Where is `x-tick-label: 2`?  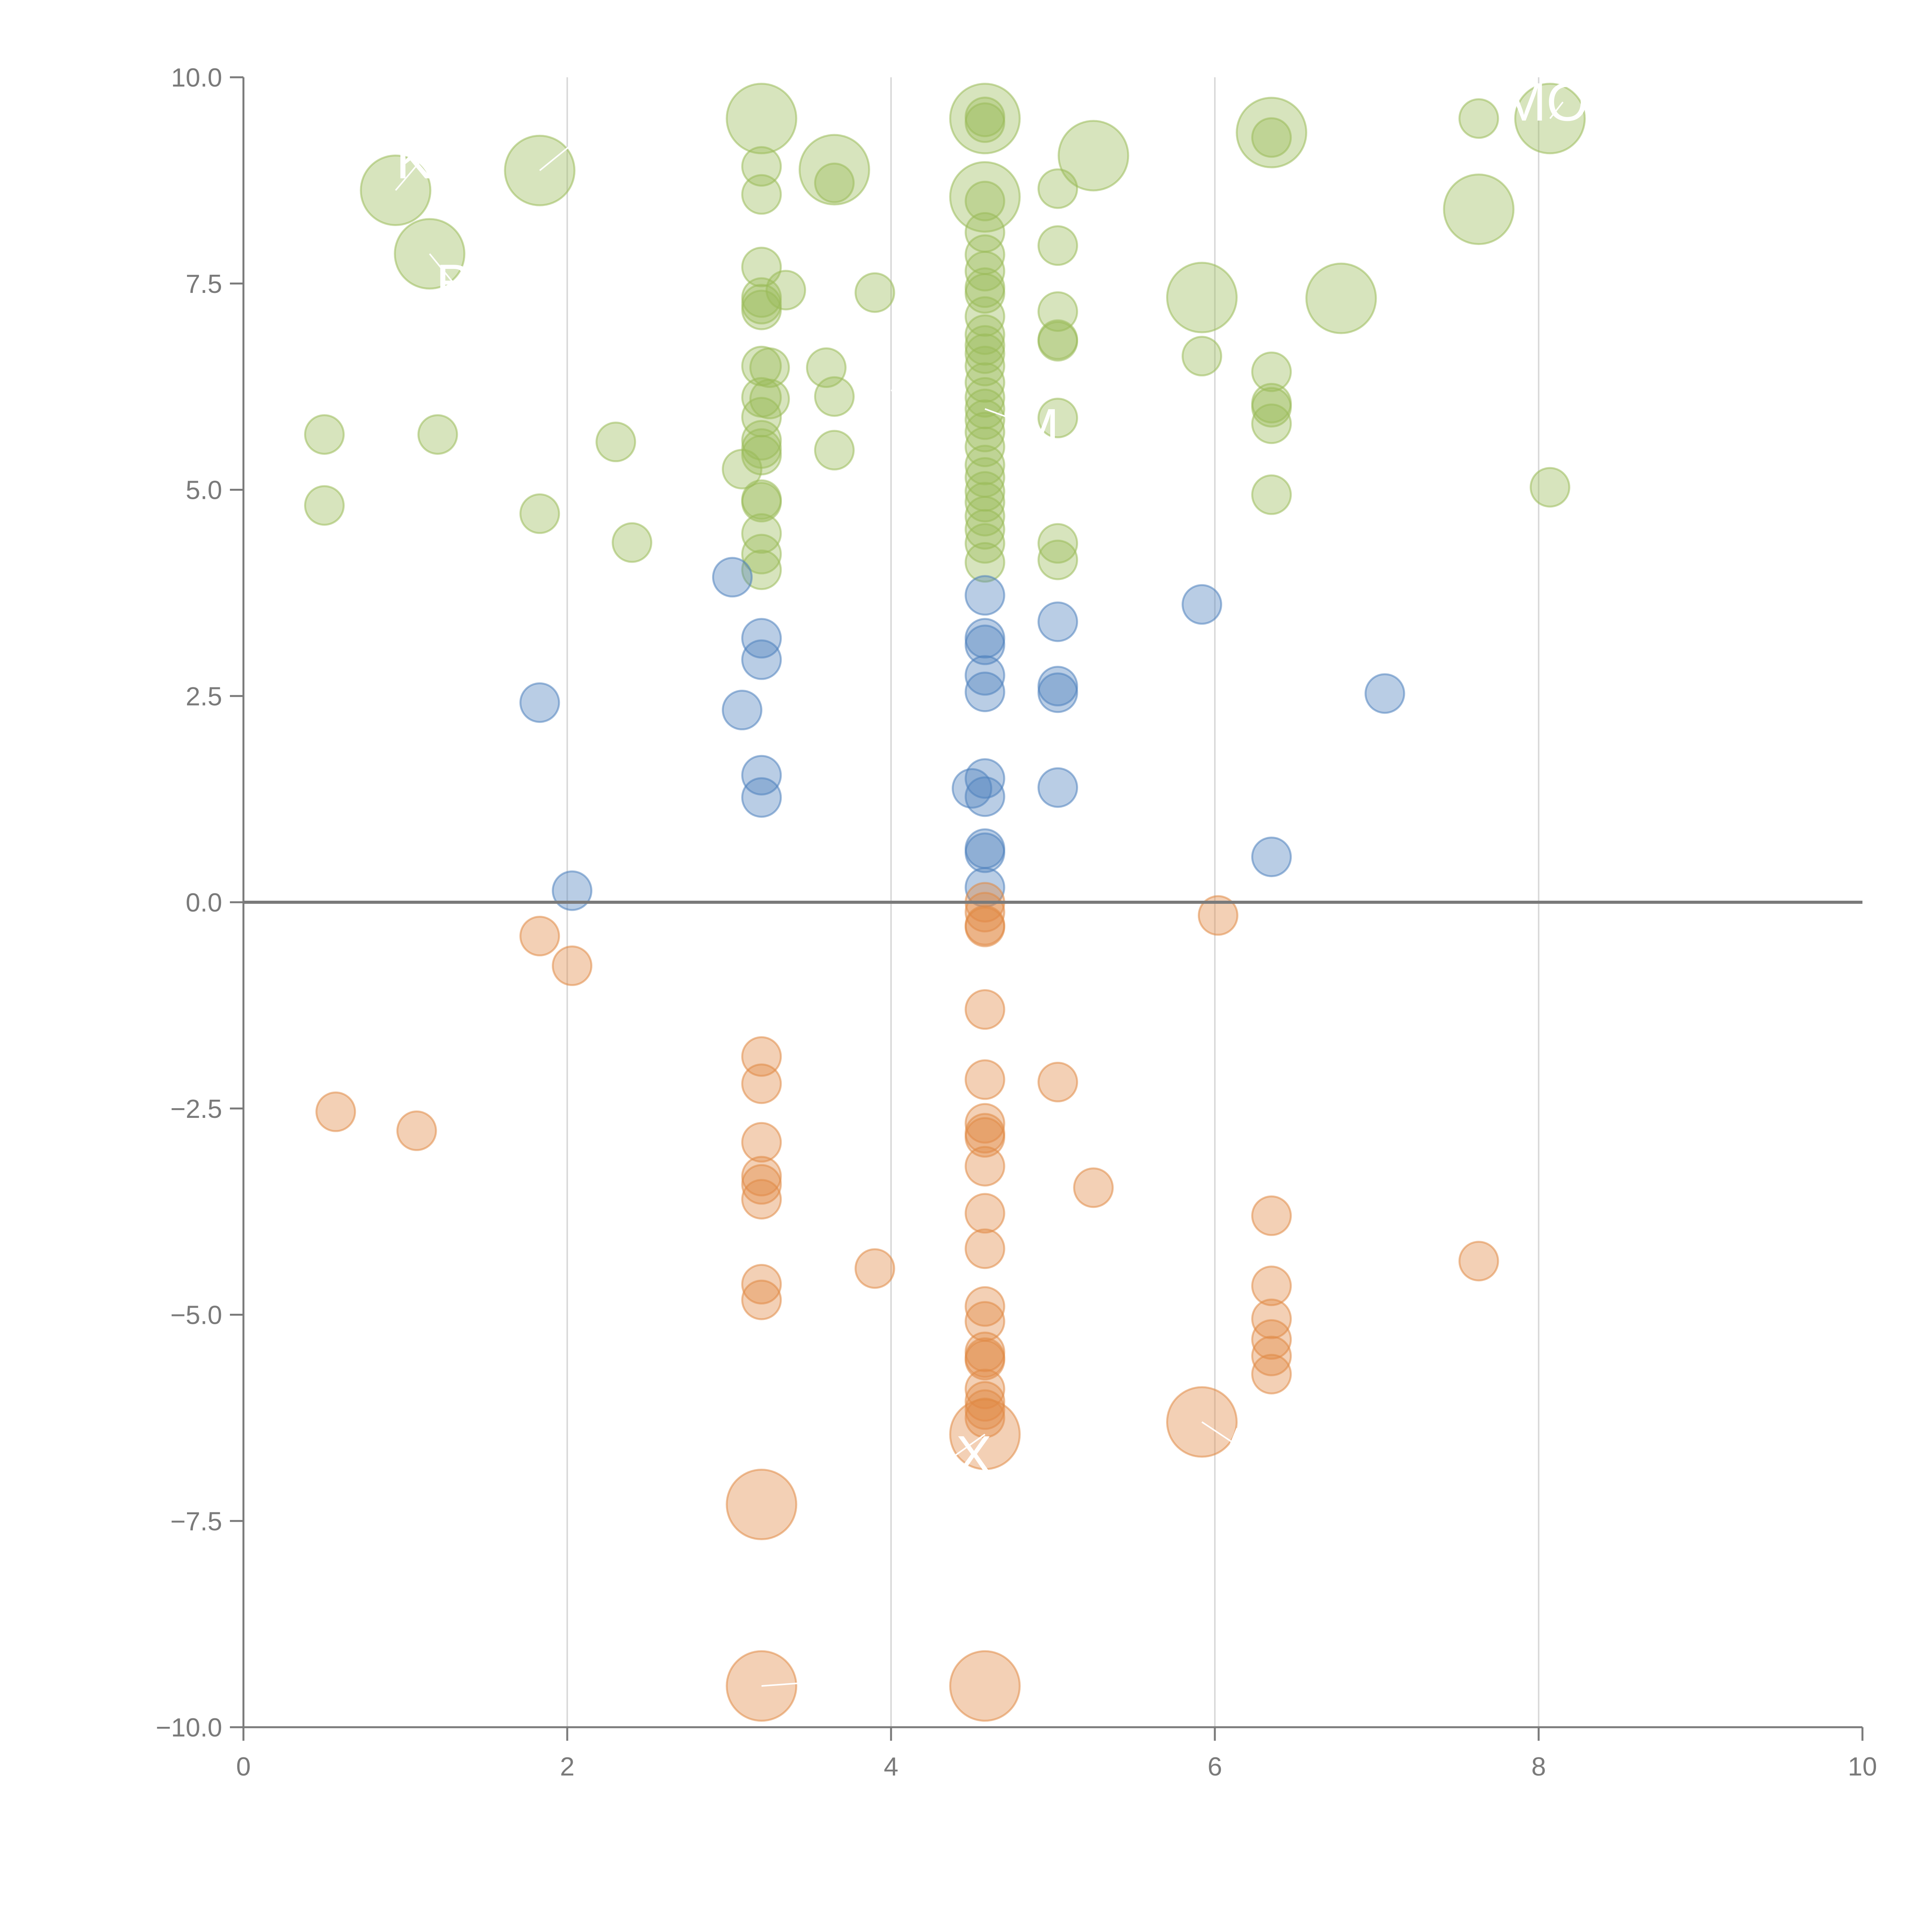 x-tick-label: 2 is located at coordinates (567, 1767).